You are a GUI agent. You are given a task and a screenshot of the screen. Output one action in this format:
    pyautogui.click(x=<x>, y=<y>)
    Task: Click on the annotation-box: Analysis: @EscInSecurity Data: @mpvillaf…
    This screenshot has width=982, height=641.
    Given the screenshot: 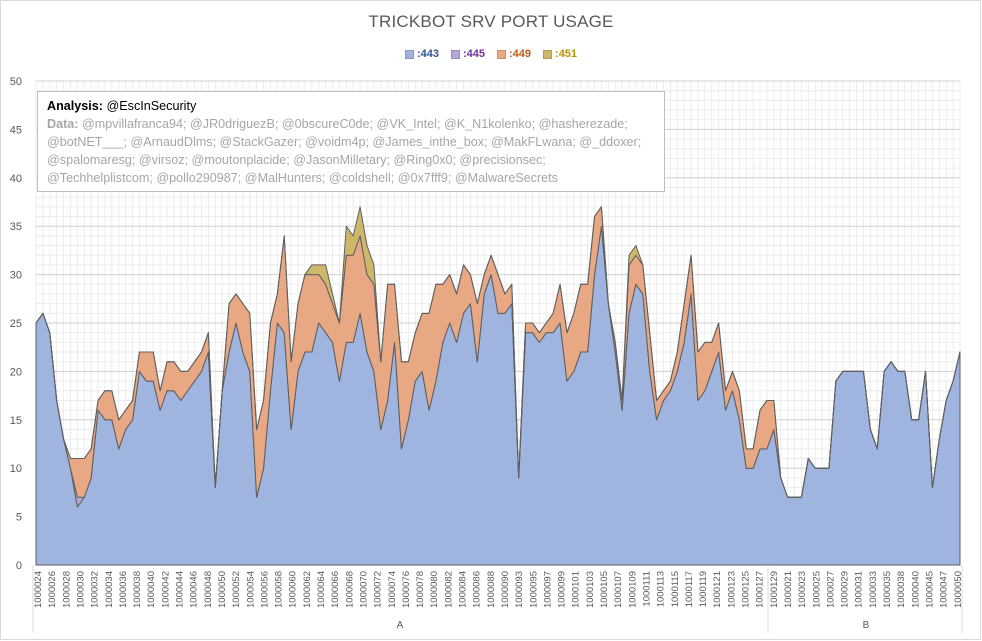 What is the action you would take?
    pyautogui.click(x=351, y=141)
    